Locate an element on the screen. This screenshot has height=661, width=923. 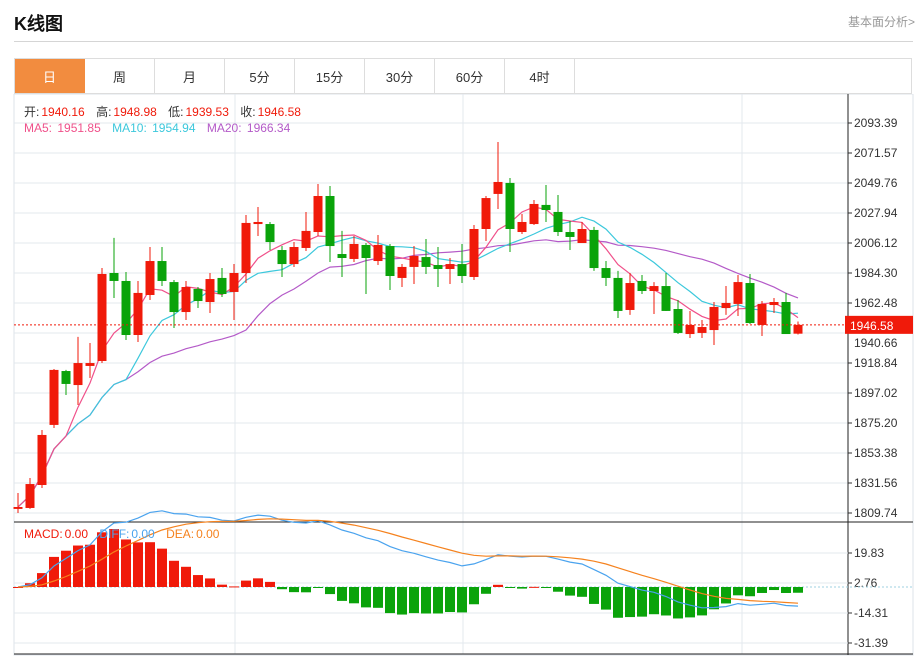
high-label: 高: is located at coordinates (104, 112).